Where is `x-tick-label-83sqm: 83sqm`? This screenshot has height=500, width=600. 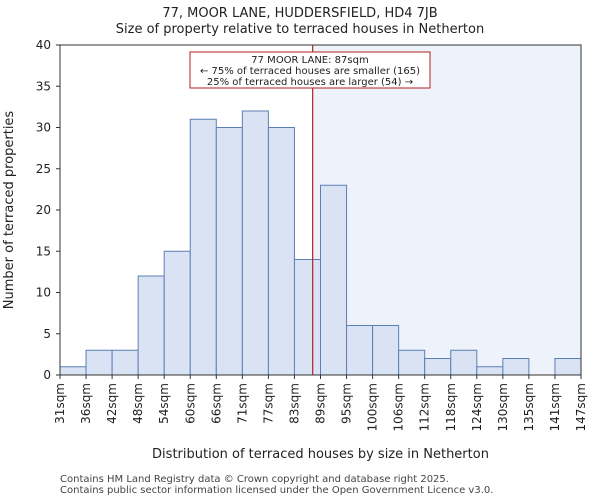 x-tick-label-83sqm: 83sqm is located at coordinates (294, 403).